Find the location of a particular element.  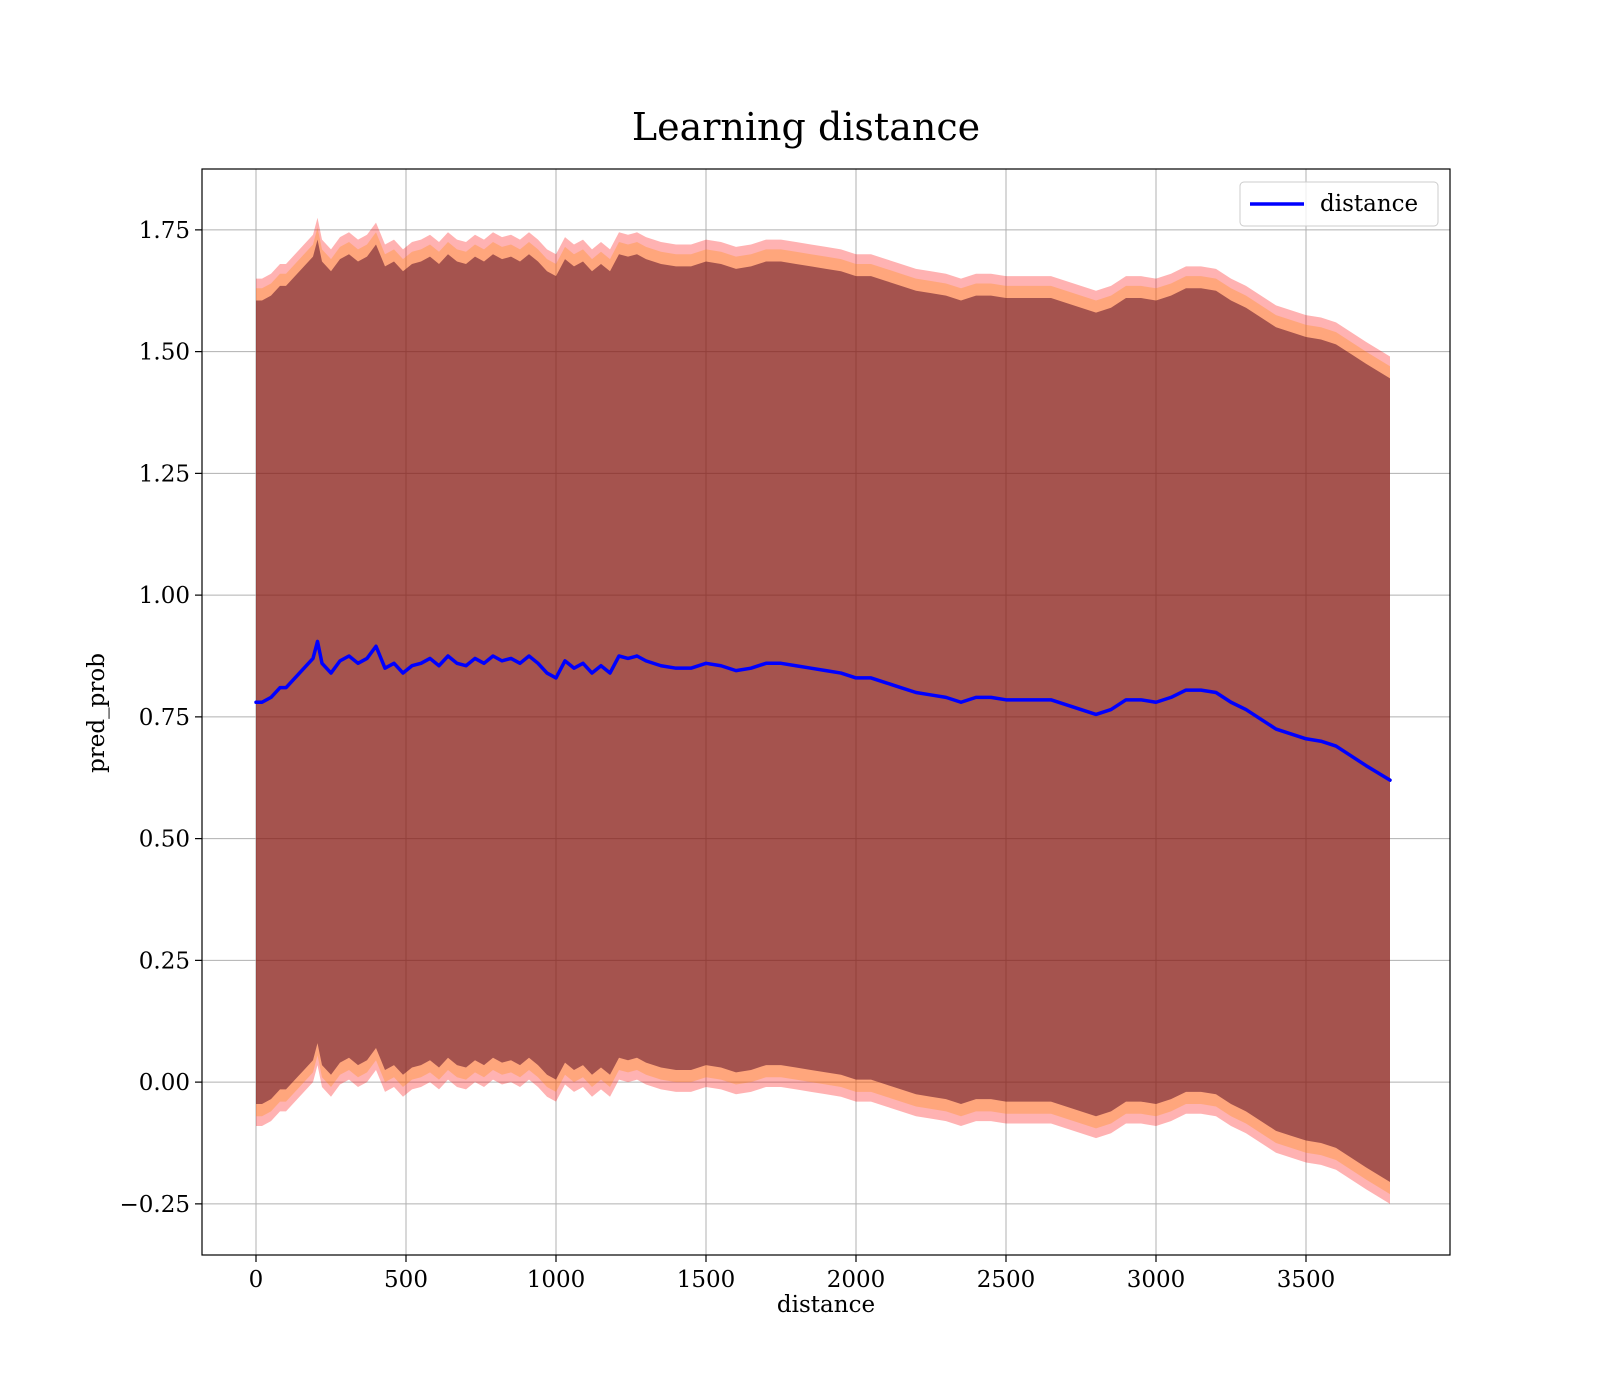

x-tick-label: 3000 is located at coordinates (1156, 1280).